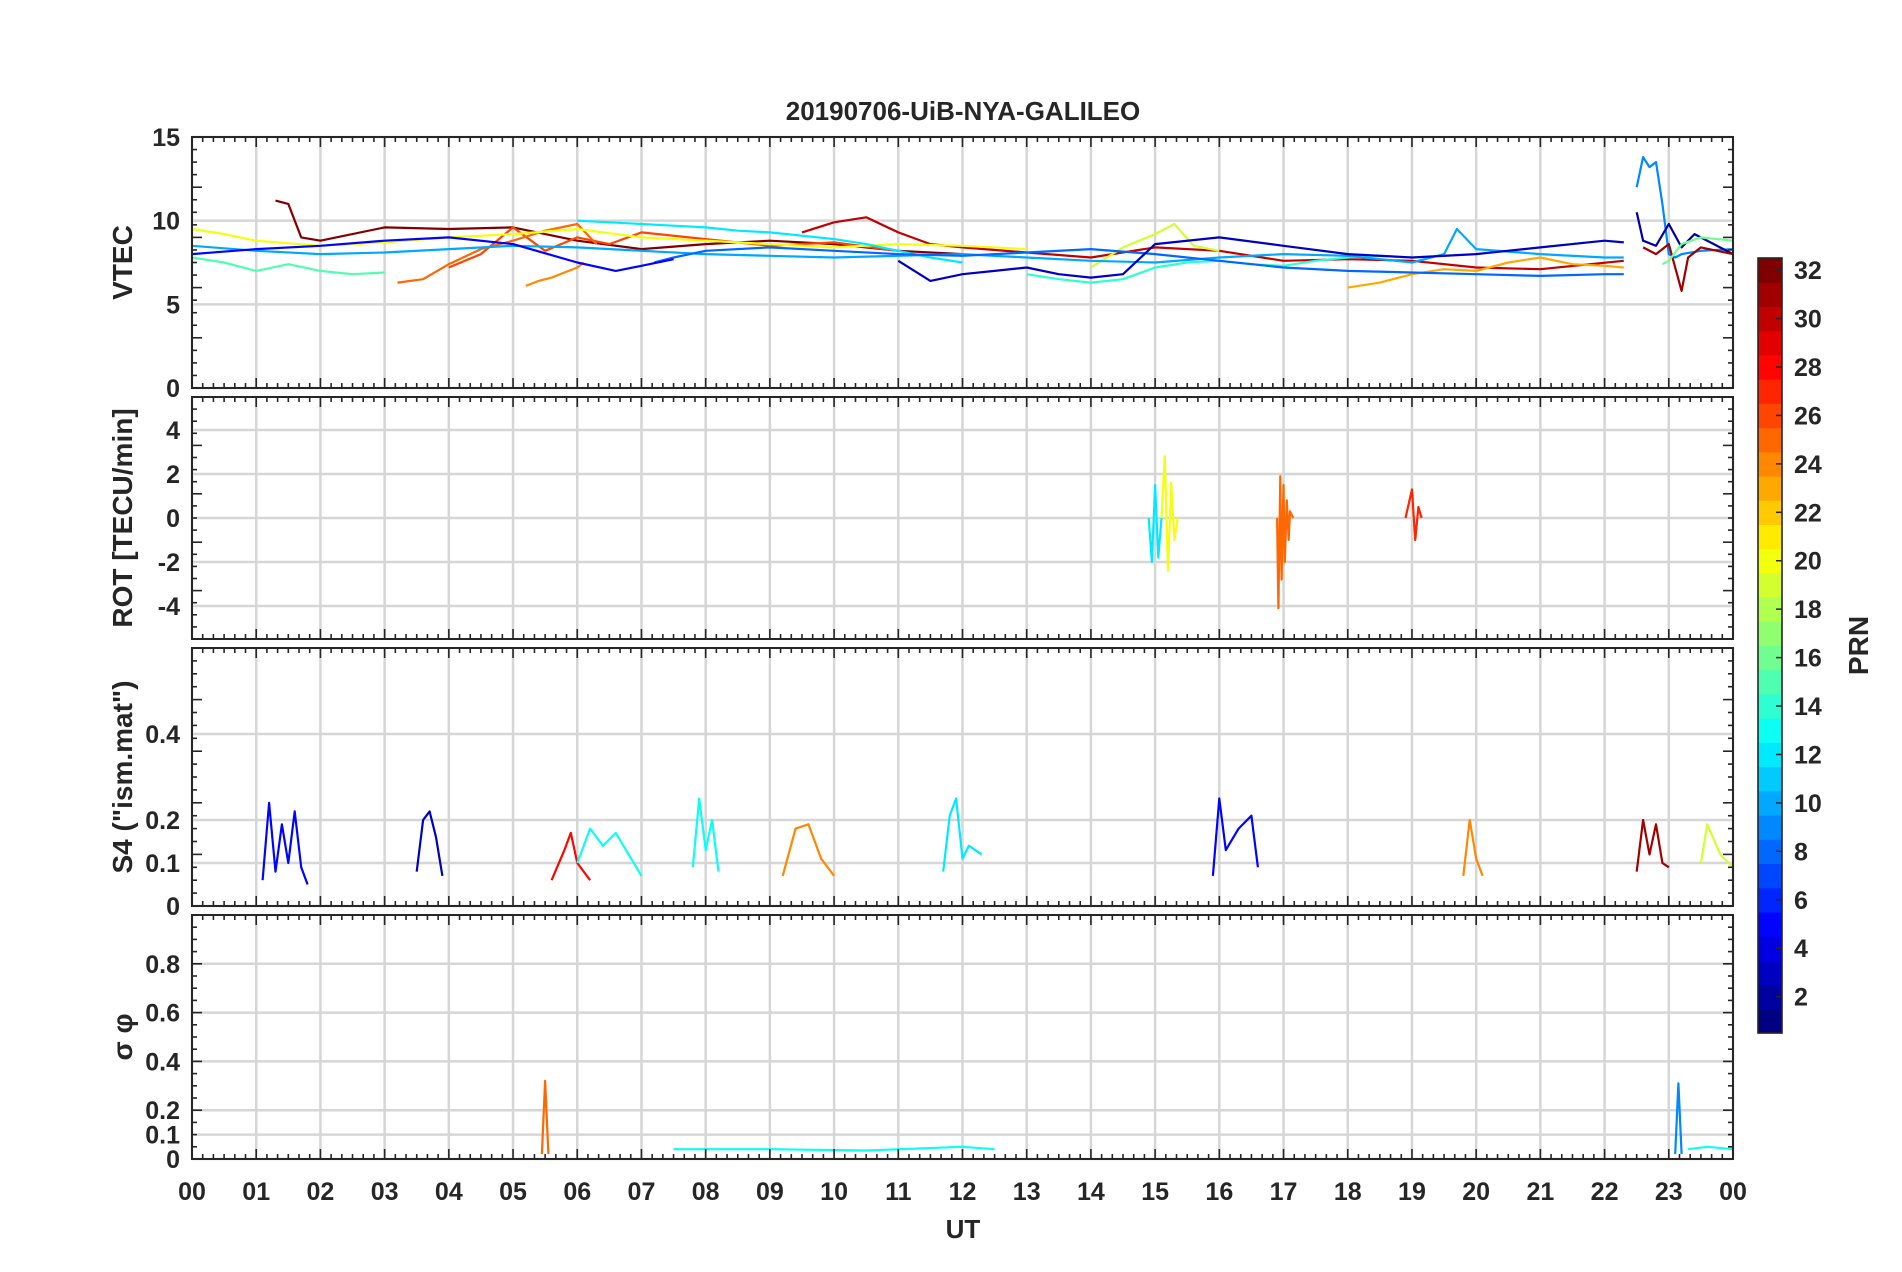 Image resolution: width=1902 pixels, height=1272 pixels. Describe the element at coordinates (1219, 1192) in the screenshot. I see `x-tick-label: 16` at that location.